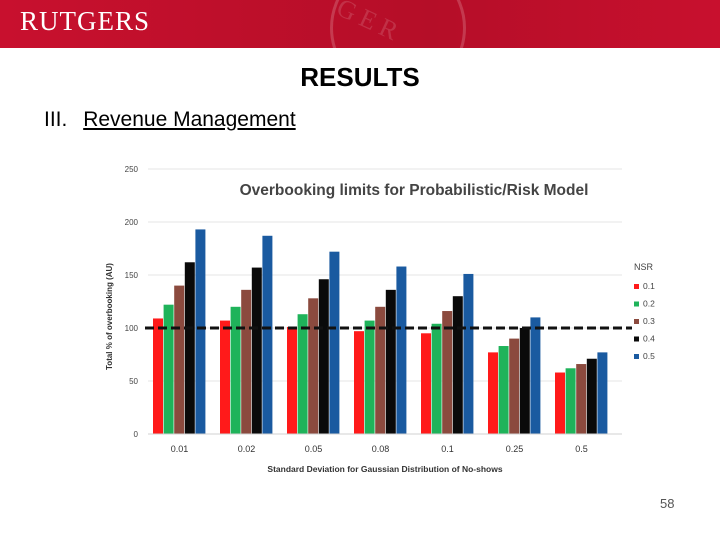 The width and height of the screenshot is (720, 540). What do you see at coordinates (179, 359) in the screenshot?
I see `bar-nsr-0.3-sd-0.01` at bounding box center [179, 359].